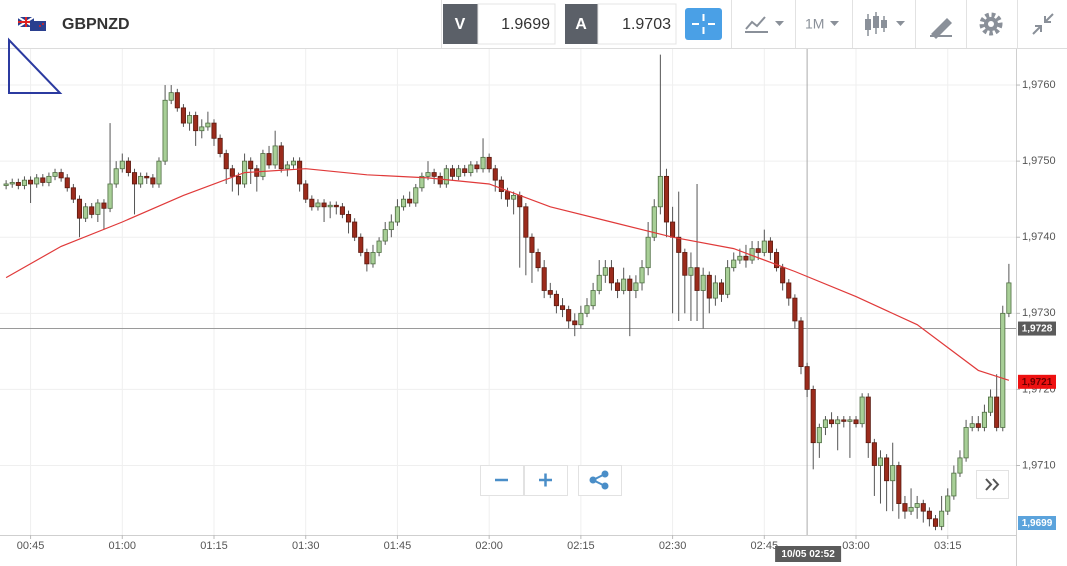  I want to click on buy-price: 1.9703, so click(646, 24).